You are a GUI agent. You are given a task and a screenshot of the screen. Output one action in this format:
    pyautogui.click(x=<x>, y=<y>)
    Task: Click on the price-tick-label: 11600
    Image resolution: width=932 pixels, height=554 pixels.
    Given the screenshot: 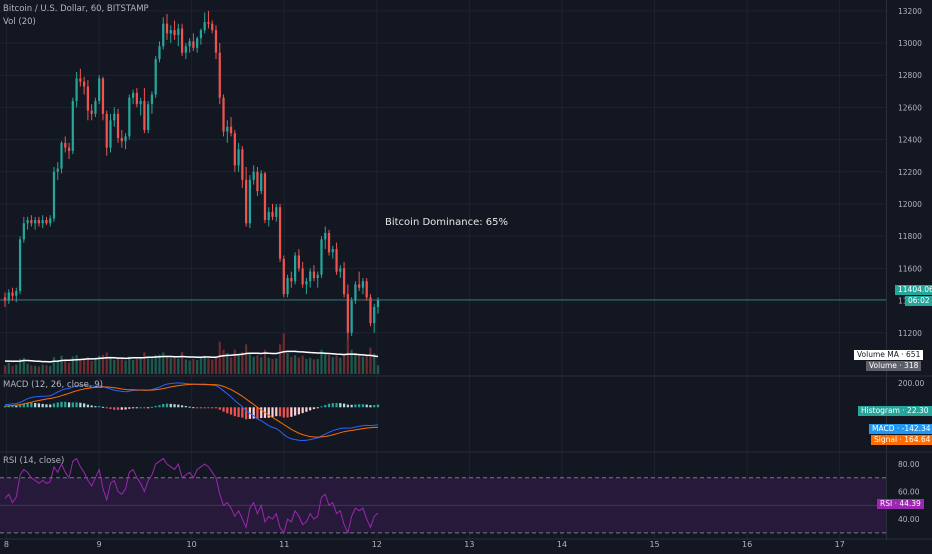 What is the action you would take?
    pyautogui.click(x=910, y=268)
    